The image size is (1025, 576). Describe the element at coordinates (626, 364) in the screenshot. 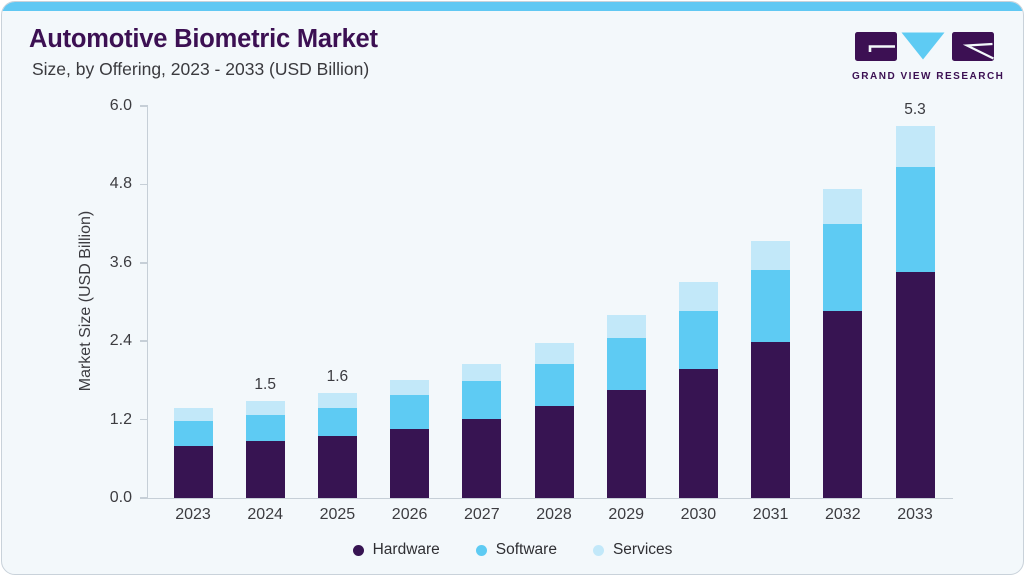

I see `bar-2029-software-segment` at that location.